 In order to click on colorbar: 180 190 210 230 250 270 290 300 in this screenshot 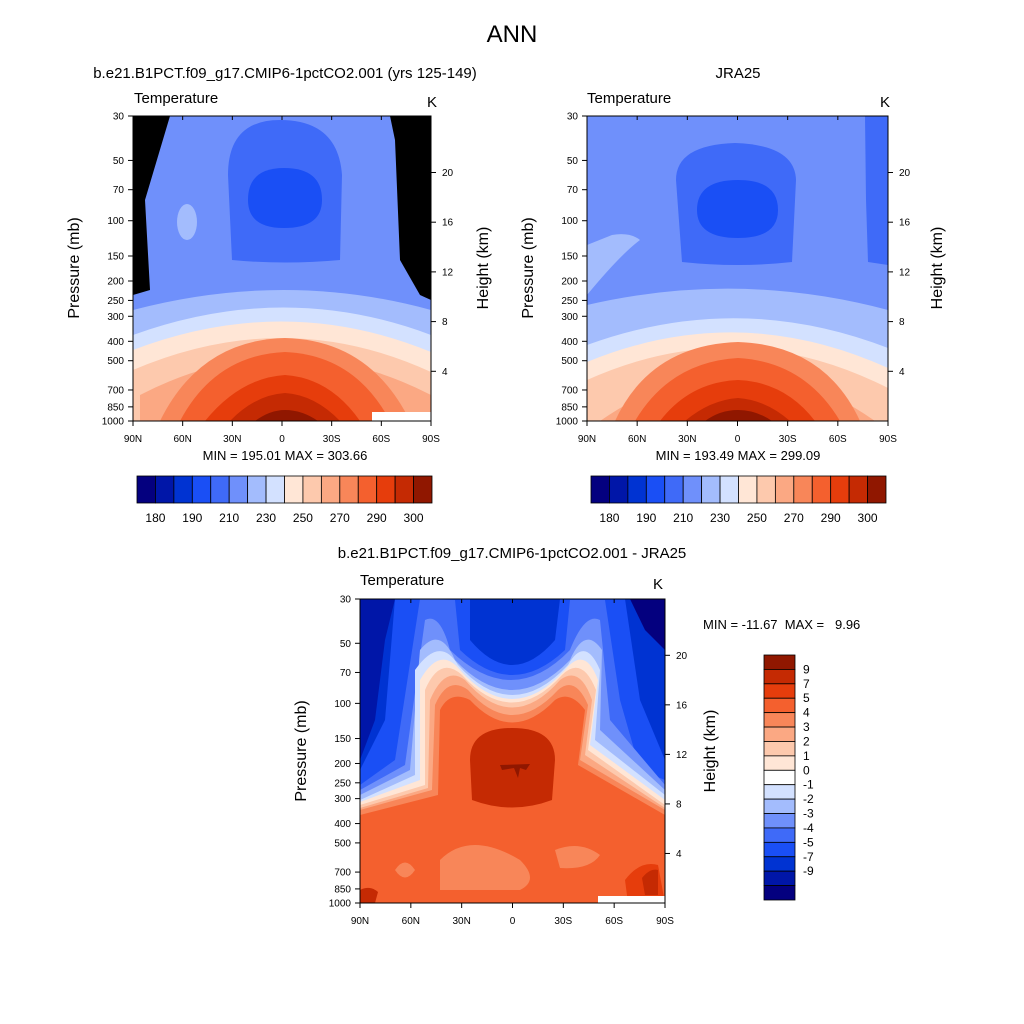, I will do `click(284, 500)`.